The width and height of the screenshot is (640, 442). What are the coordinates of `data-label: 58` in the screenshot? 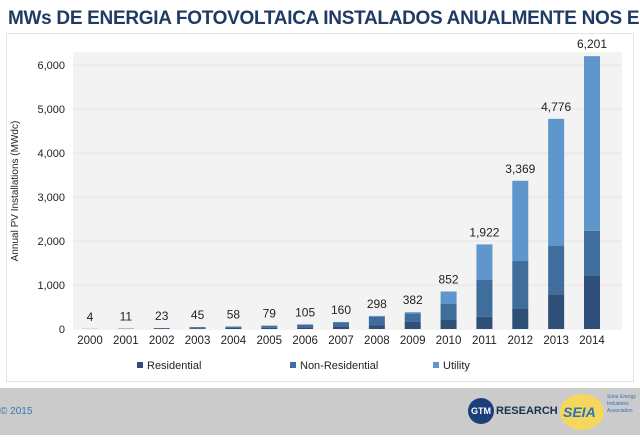 It's located at (234, 314).